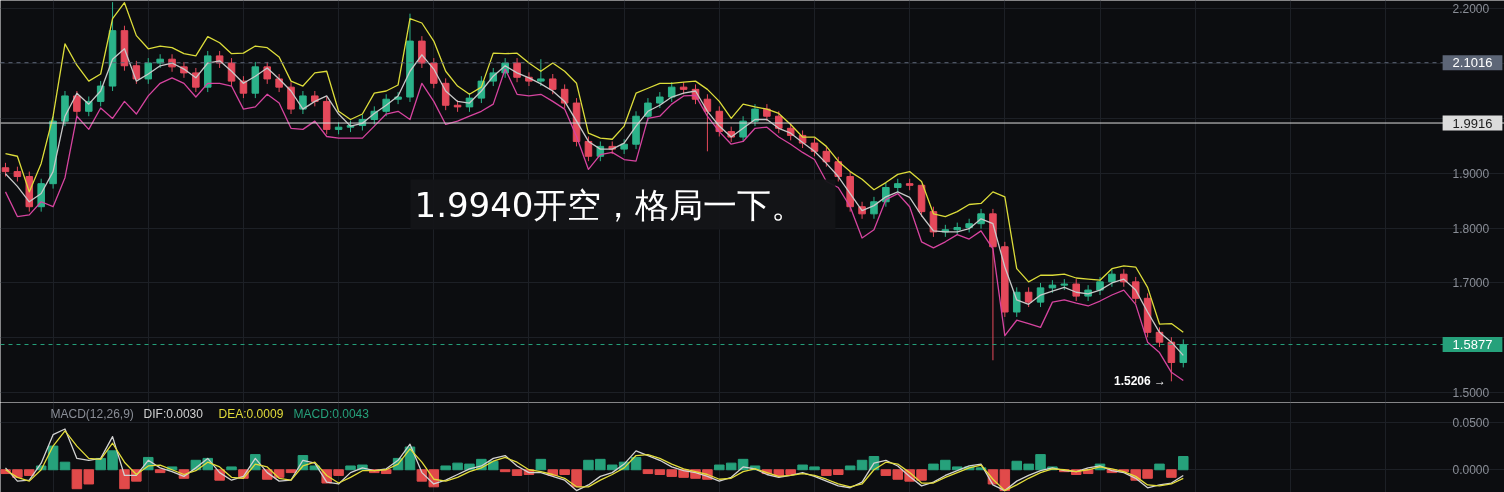 Image resolution: width=1504 pixels, height=492 pixels. I want to click on annotation: 1.9940开空，格局一下。, so click(610, 204).